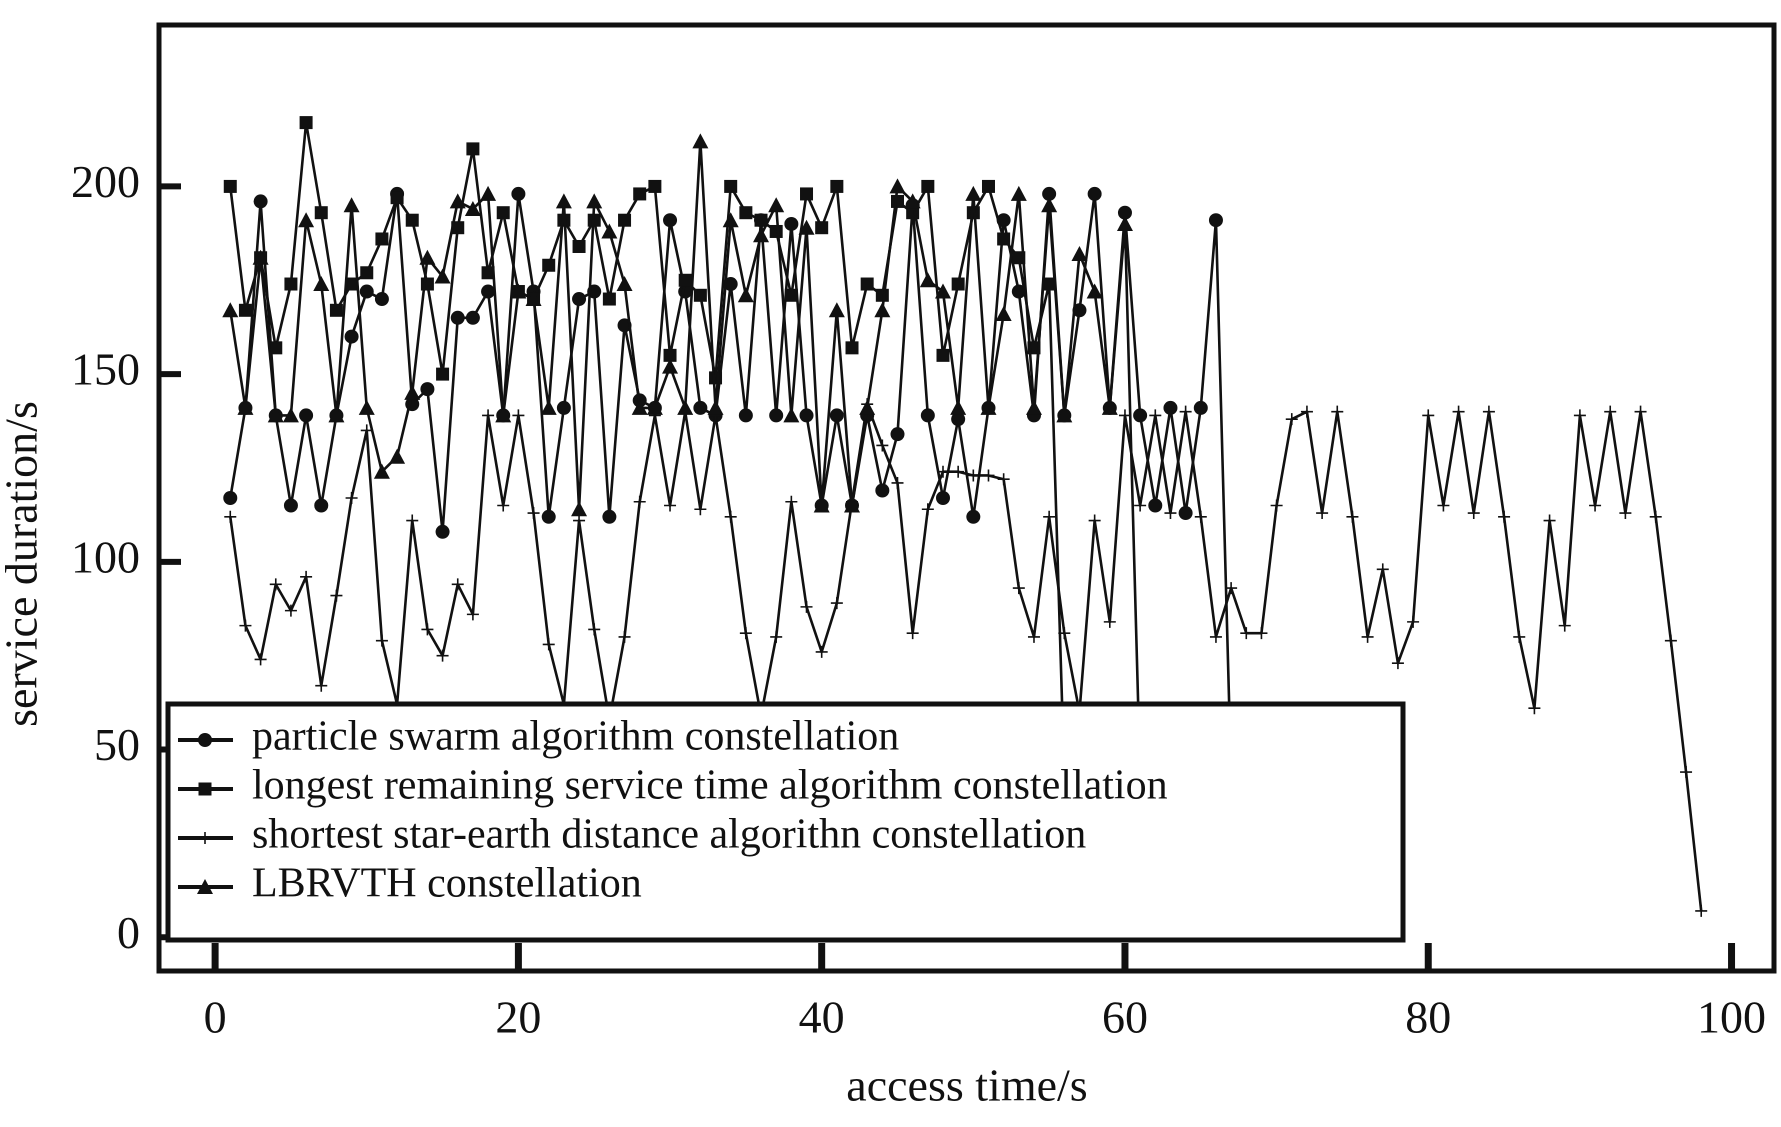 The image size is (1781, 1127). What do you see at coordinates (822, 1017) in the screenshot?
I see `x-tick-label: 40` at bounding box center [822, 1017].